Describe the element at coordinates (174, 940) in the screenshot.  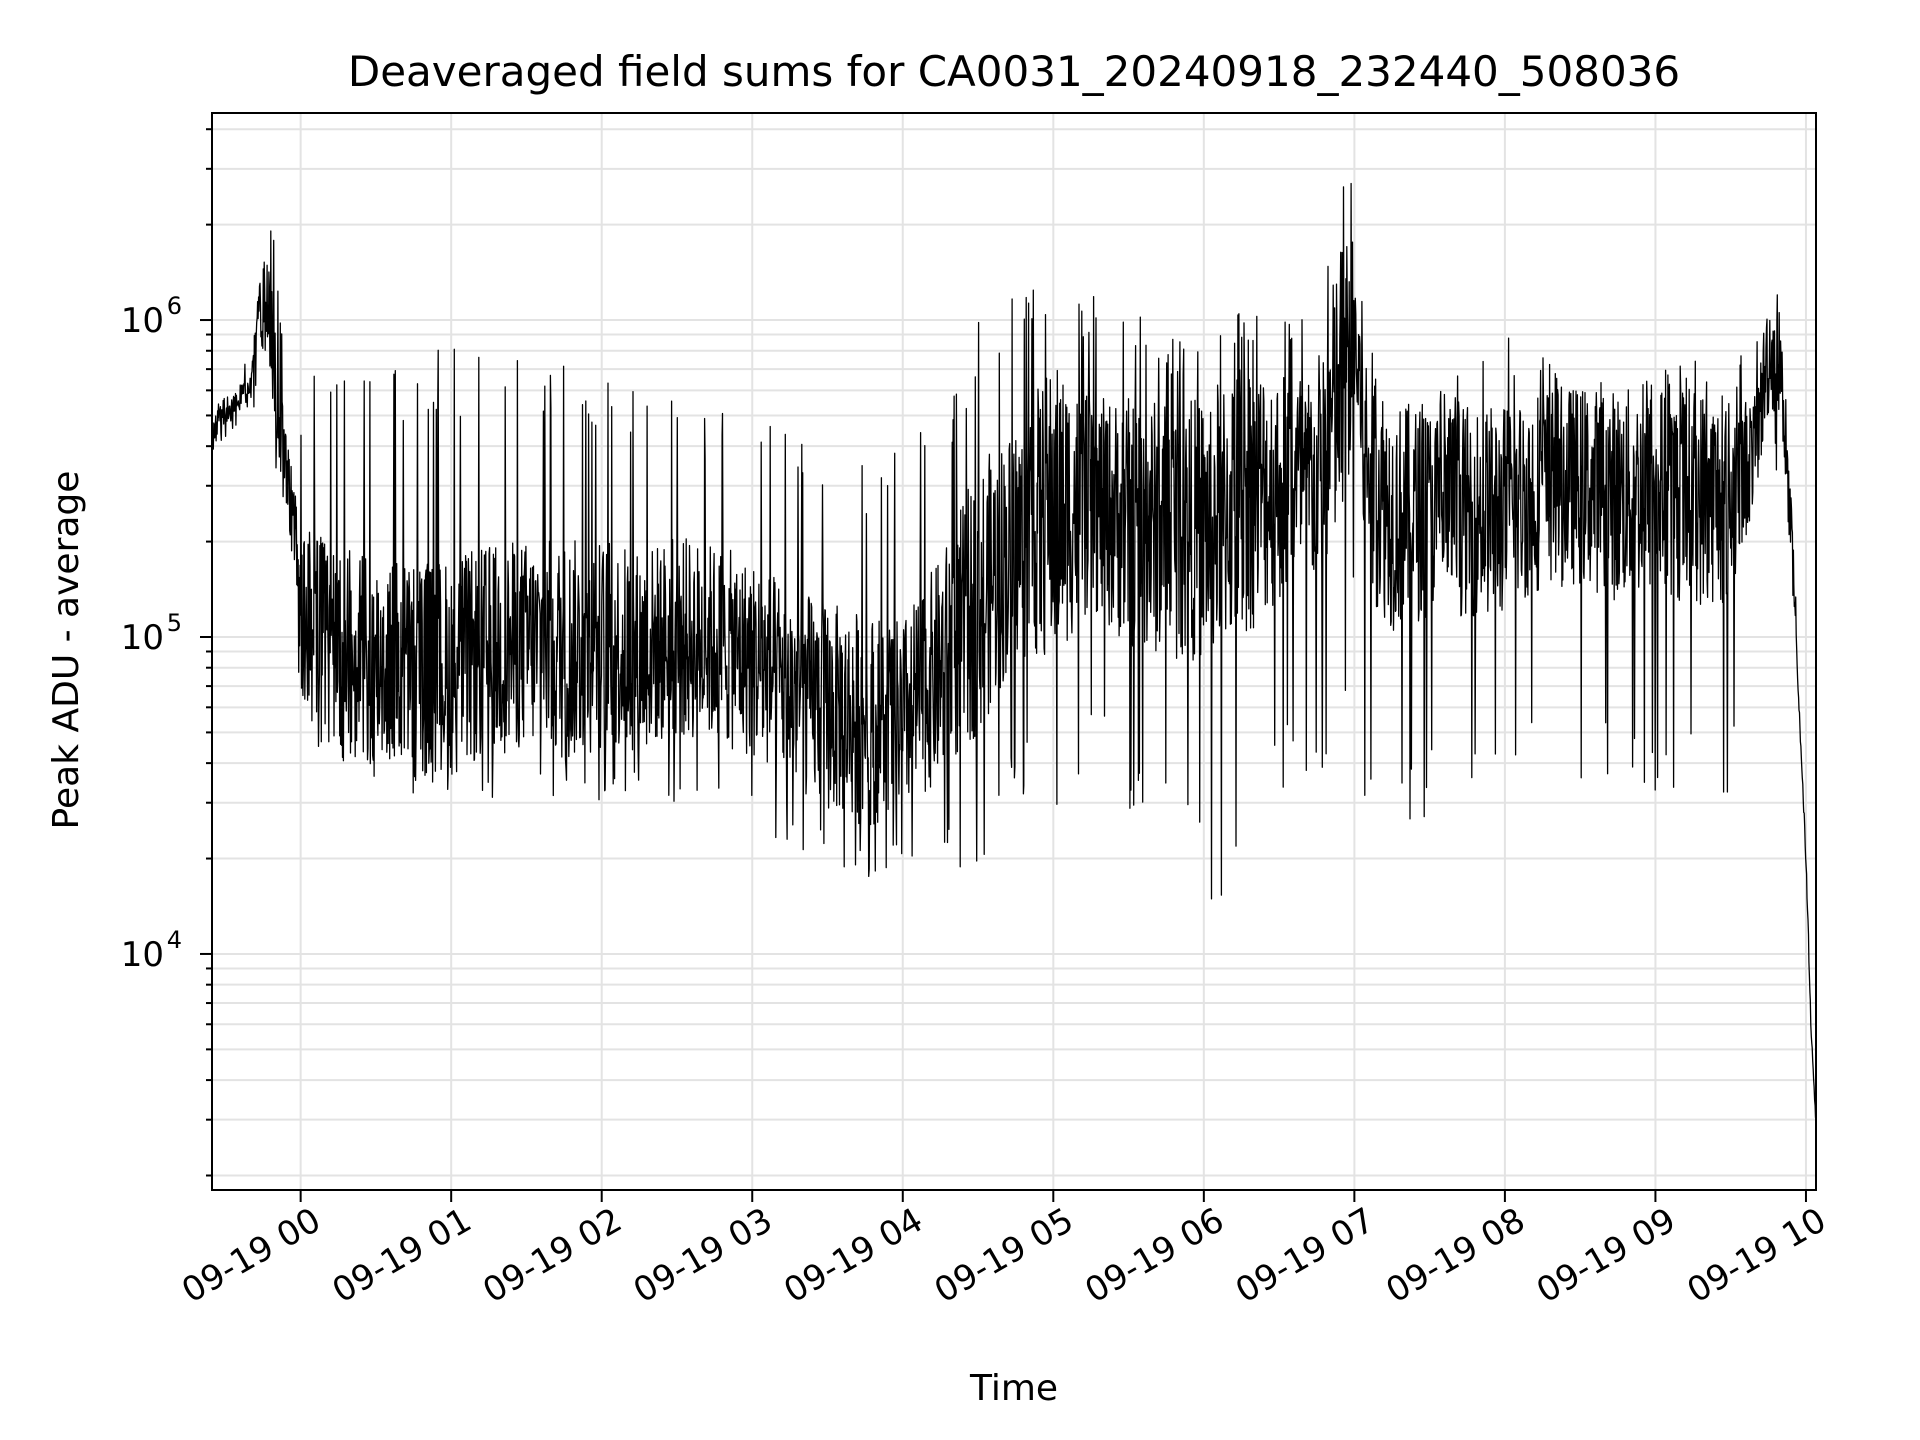
I see `y-tick-exponent: 4` at that location.